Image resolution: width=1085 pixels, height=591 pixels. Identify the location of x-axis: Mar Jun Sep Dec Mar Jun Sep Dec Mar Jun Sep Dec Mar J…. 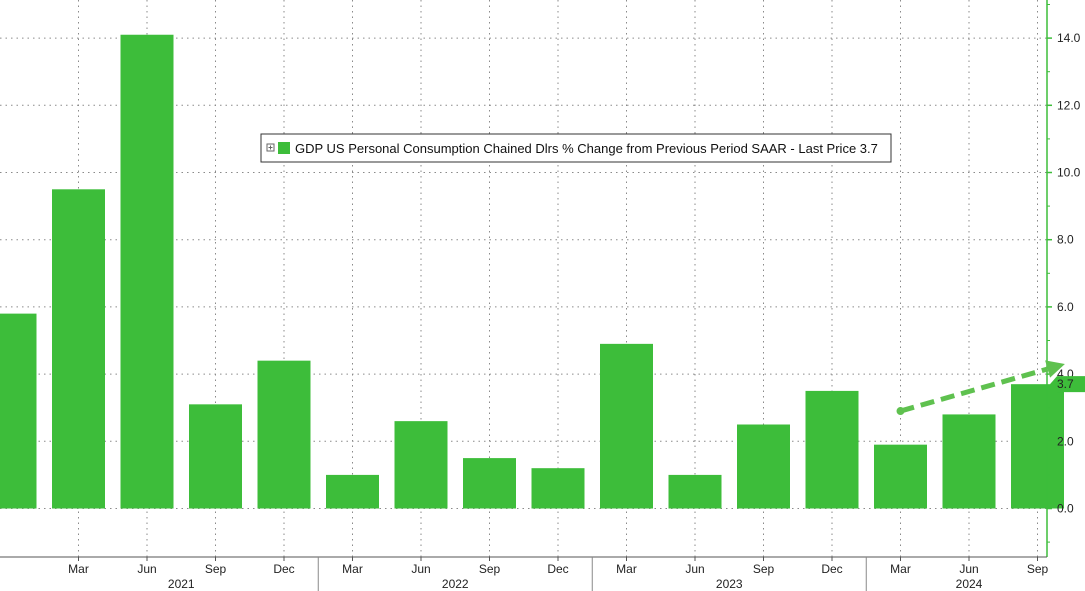
(524, 573).